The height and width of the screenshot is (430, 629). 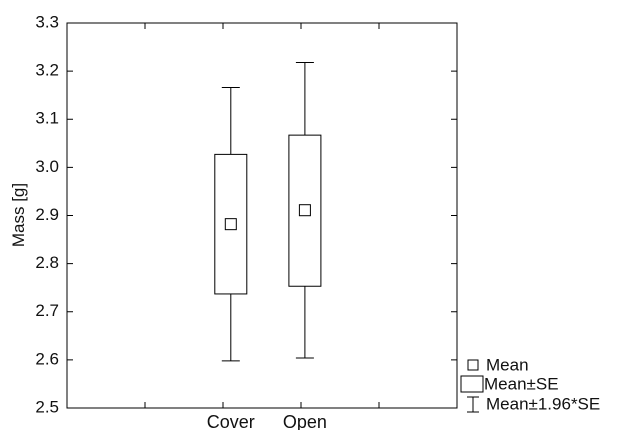 What do you see at coordinates (543, 403) in the screenshot?
I see `legend-ci-label: Mean±1.96*SE` at bounding box center [543, 403].